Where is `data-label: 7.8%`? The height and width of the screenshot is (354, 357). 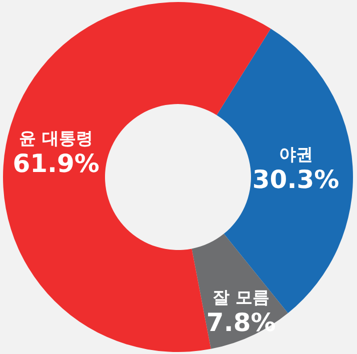 data-label: 7.8% is located at coordinates (241, 323).